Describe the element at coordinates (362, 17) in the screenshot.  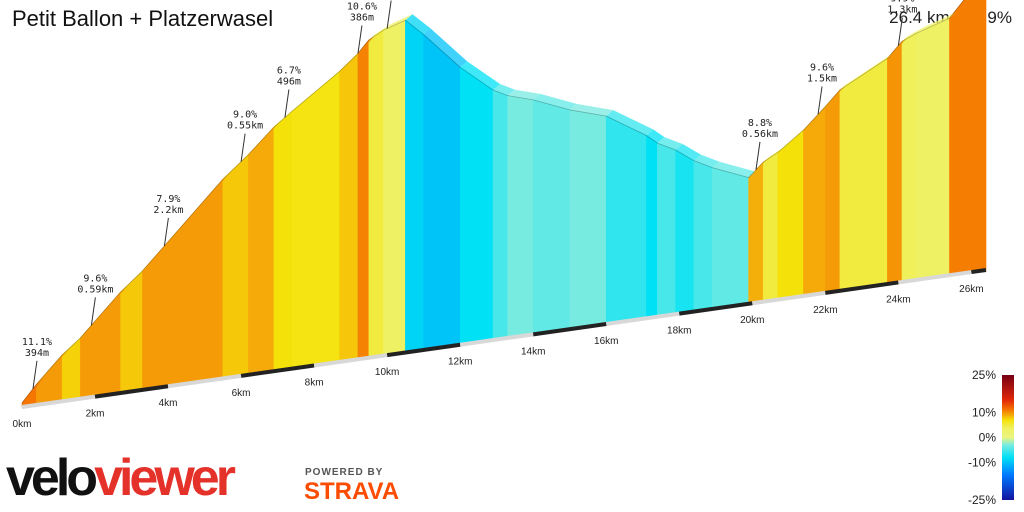
I see `annotation-length: 386m` at that location.